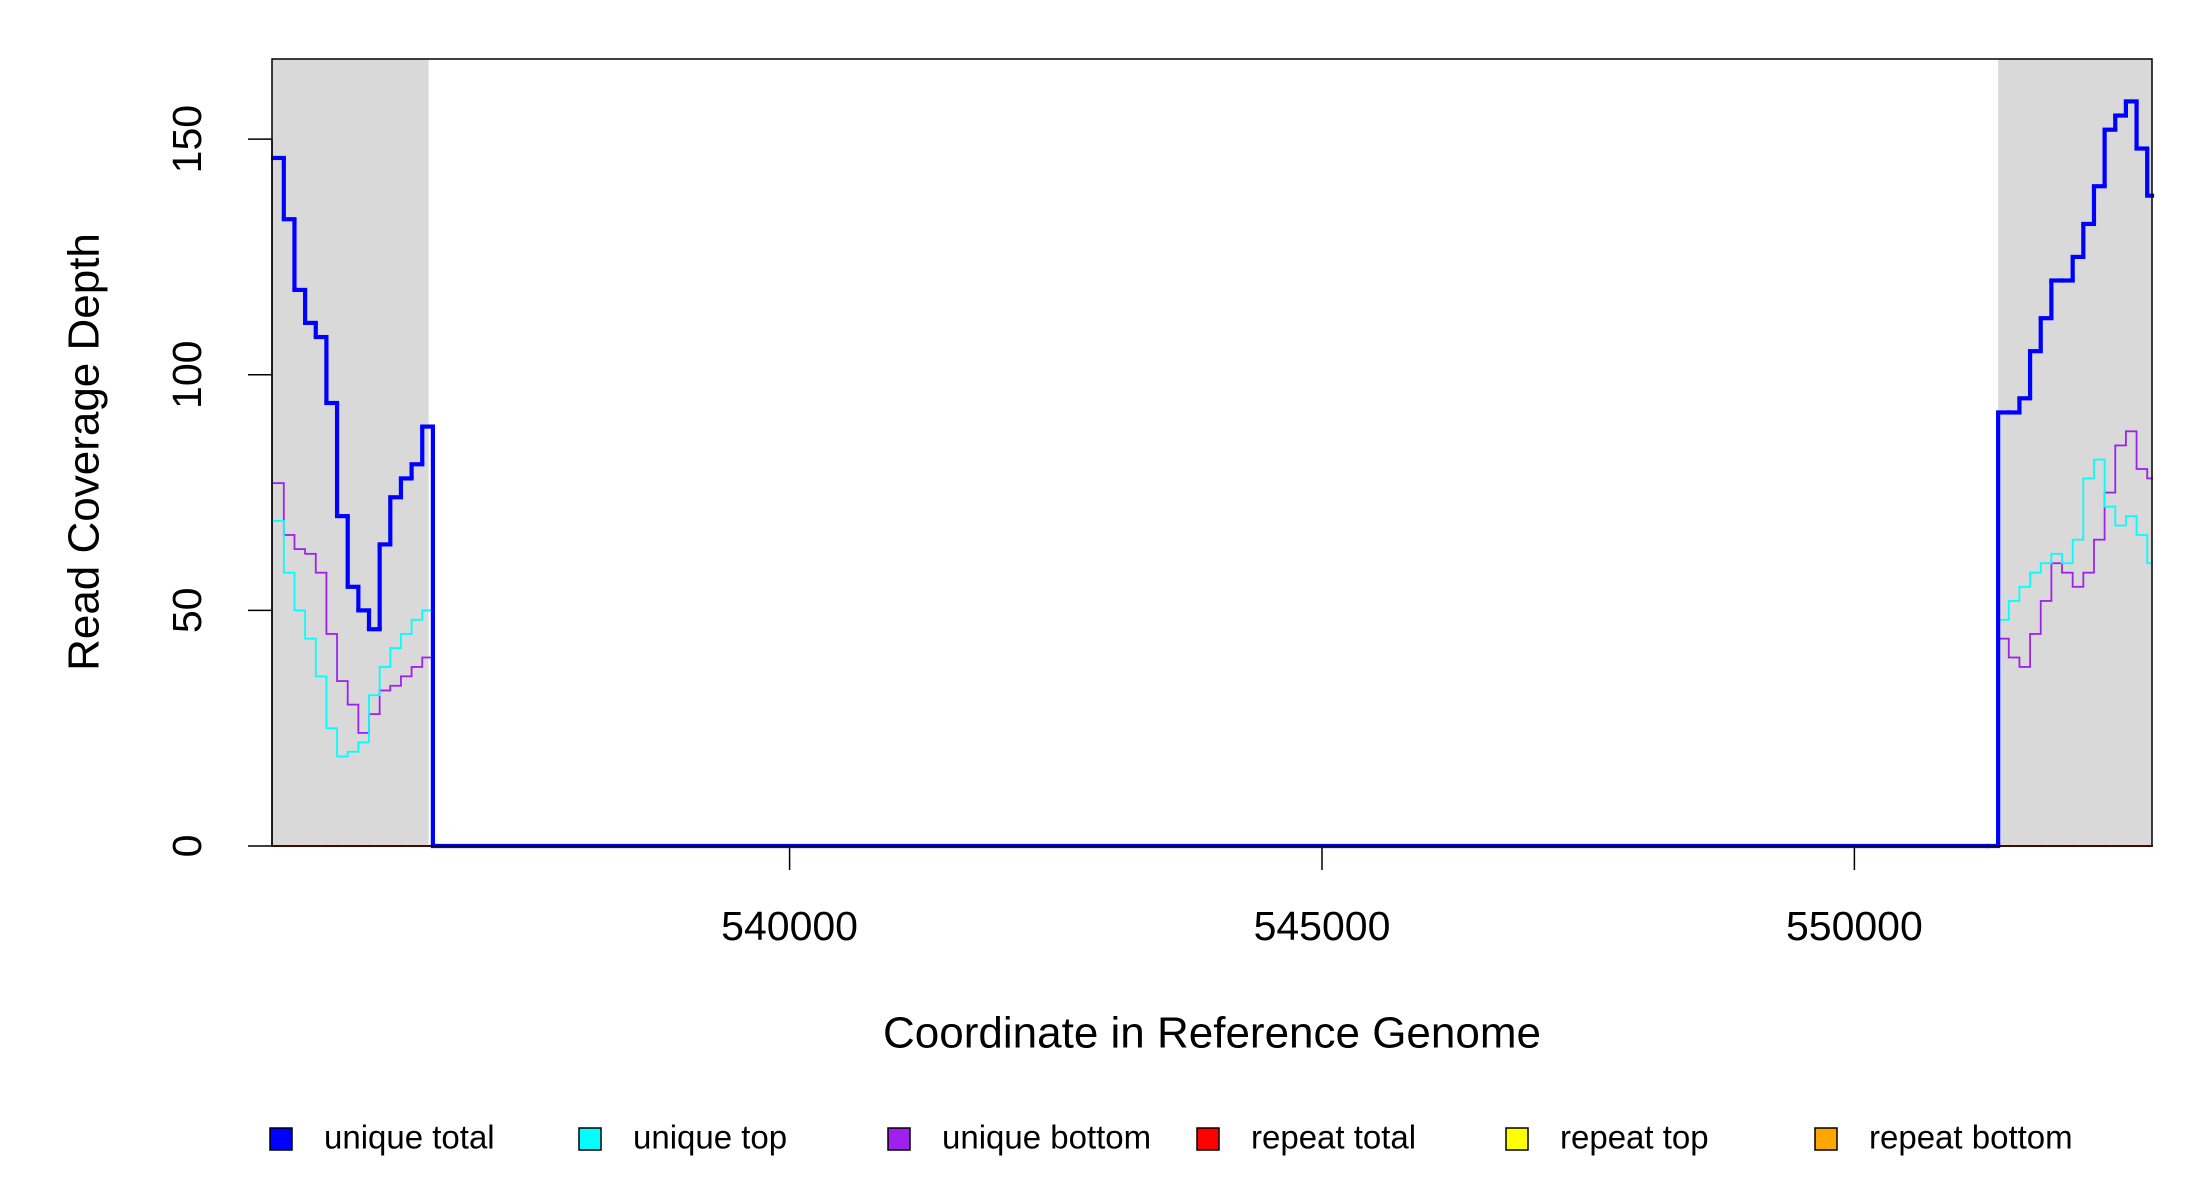  I want to click on x-tick-label: 540000, so click(789, 926).